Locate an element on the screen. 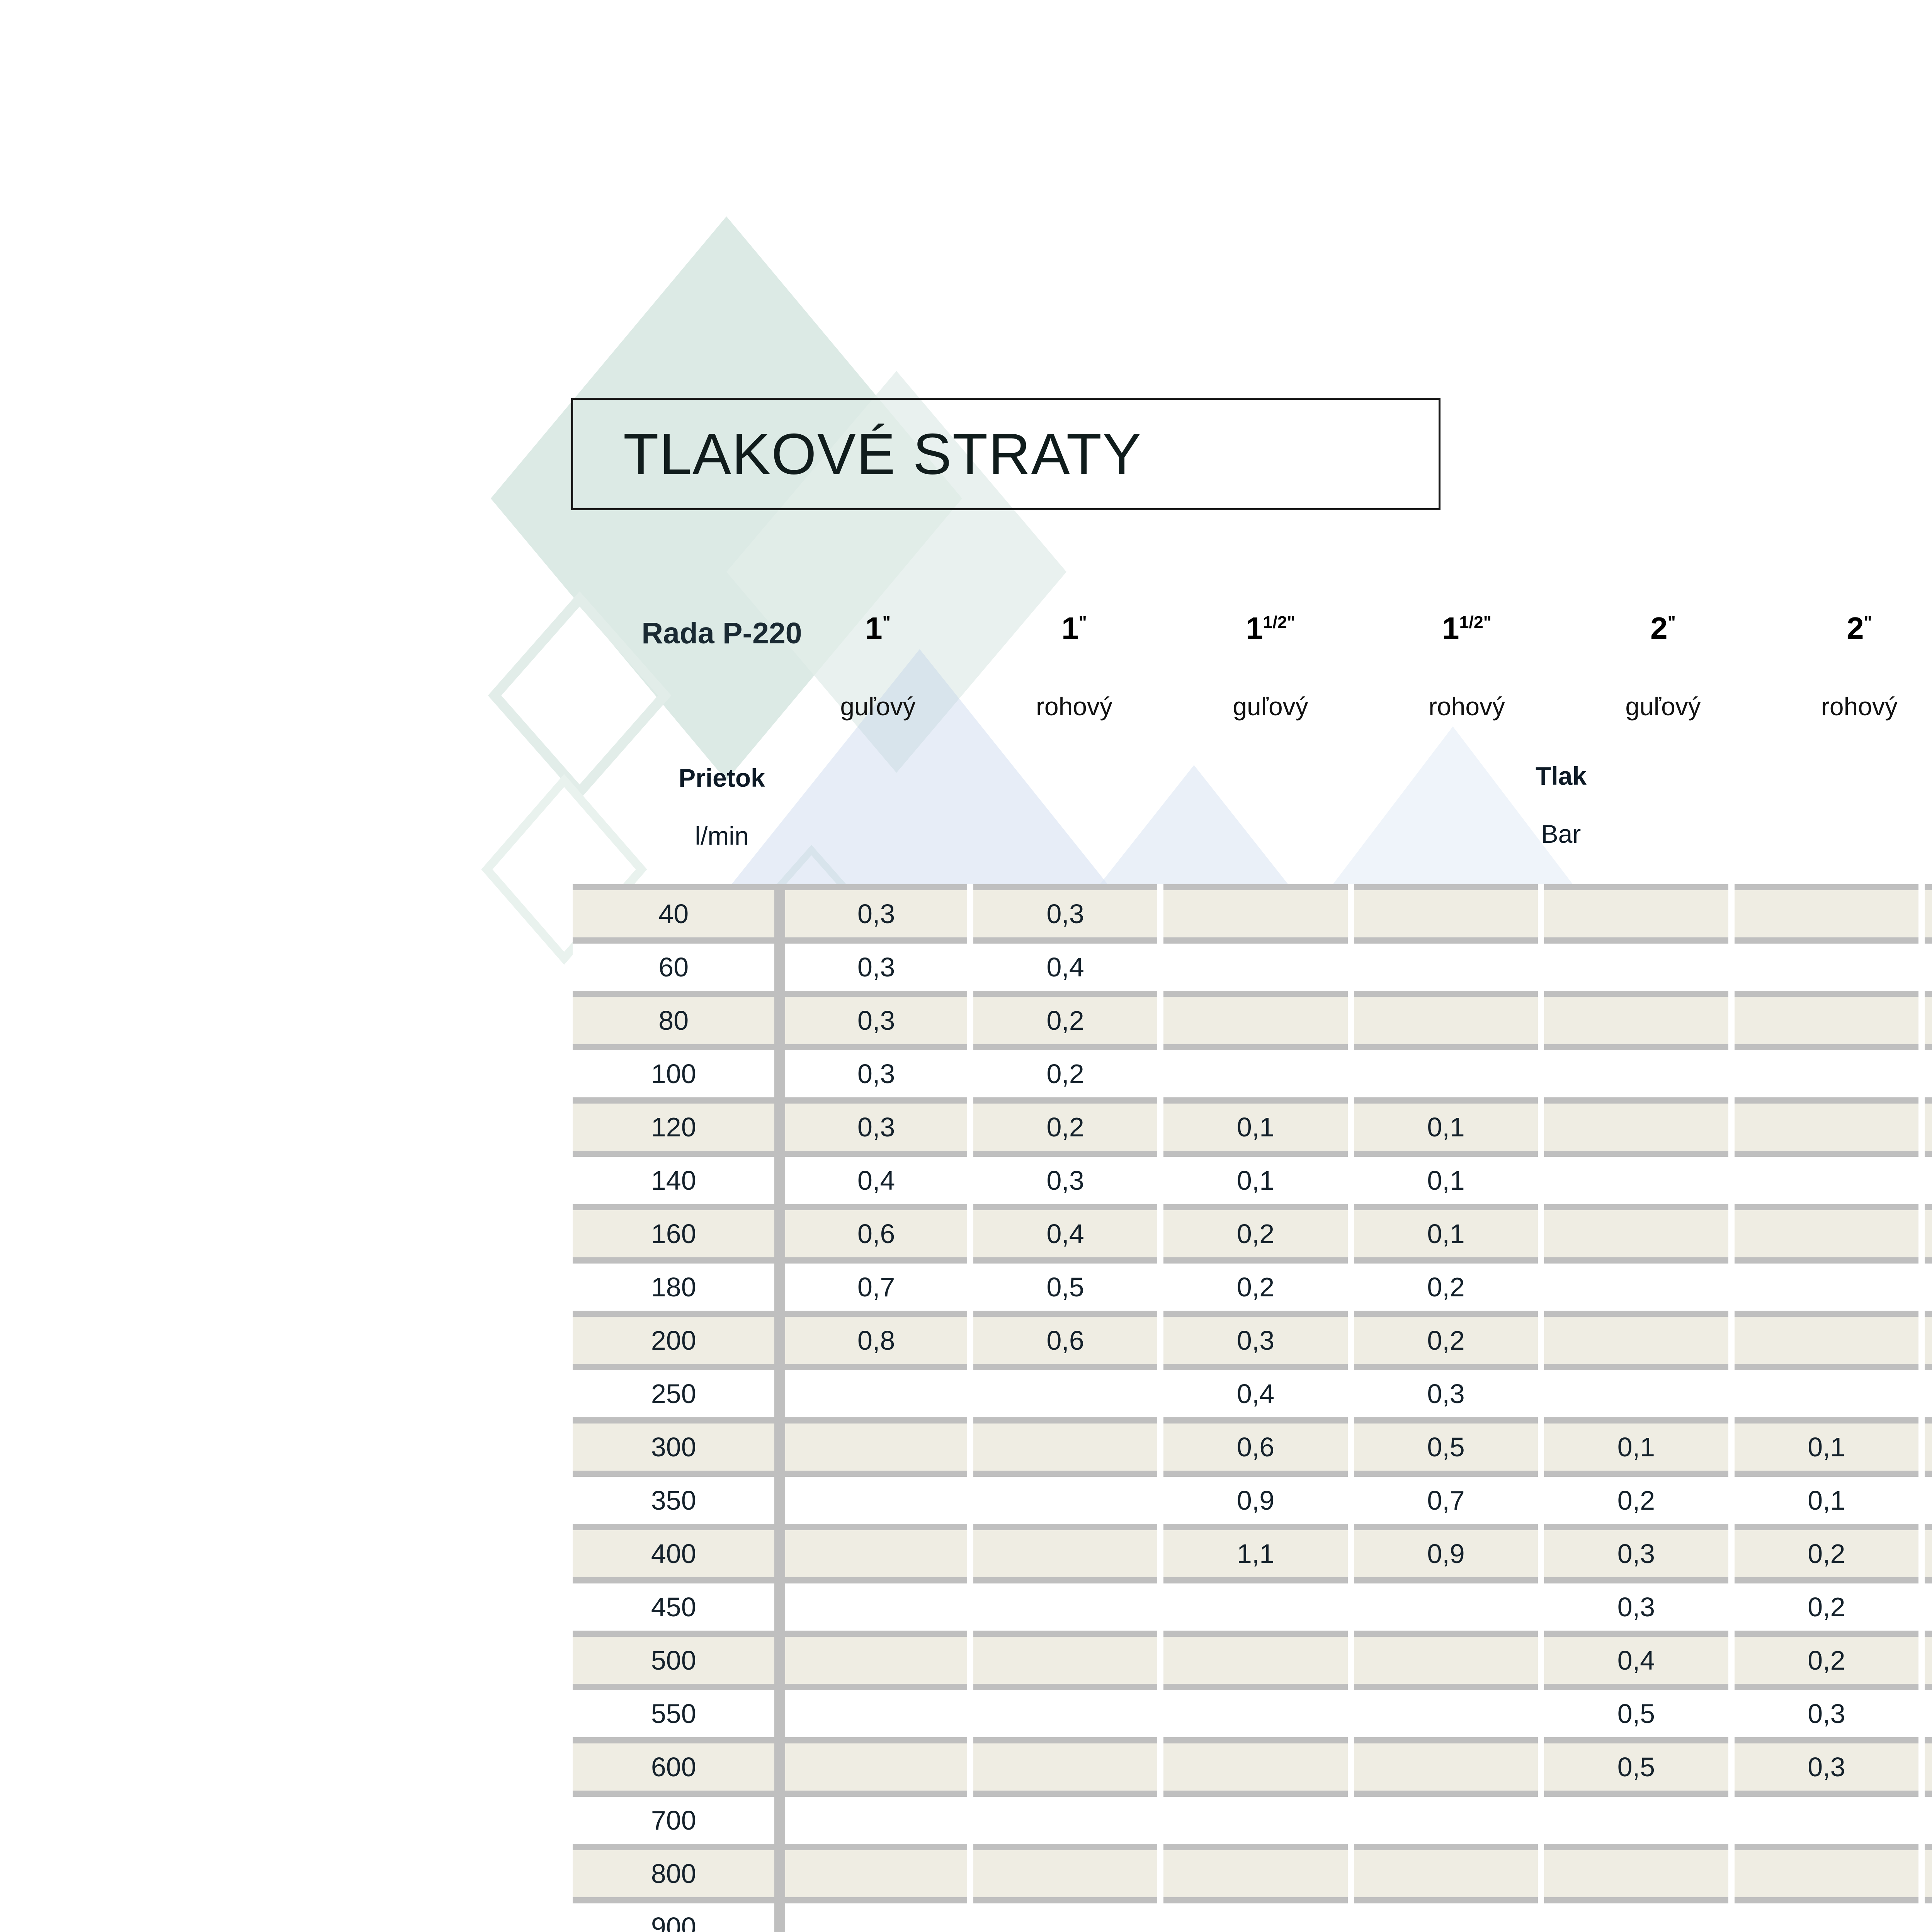 The width and height of the screenshot is (1932, 1932). cell-flow: 40 is located at coordinates (680, 912).